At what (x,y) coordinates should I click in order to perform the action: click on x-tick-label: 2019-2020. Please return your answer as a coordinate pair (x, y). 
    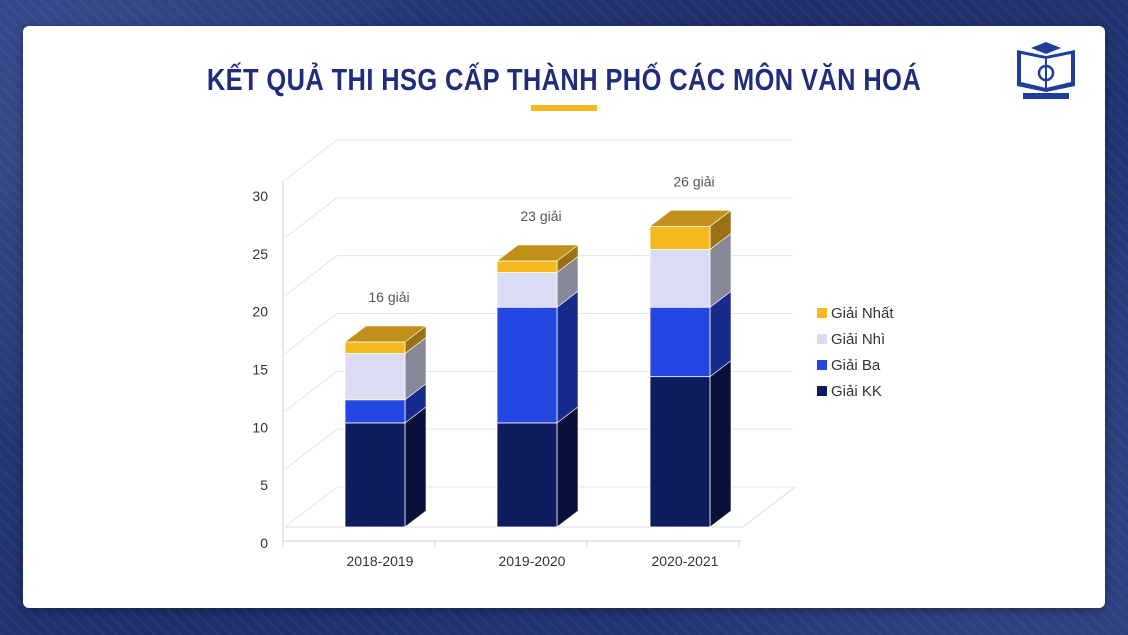
    Looking at the image, I should click on (532, 561).